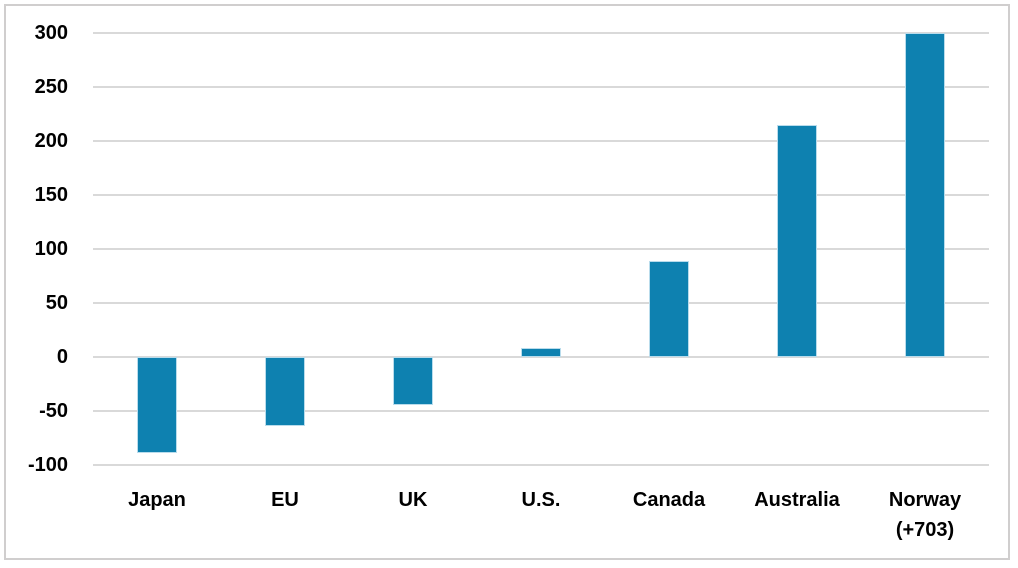 The image size is (1018, 568). What do you see at coordinates (51, 33) in the screenshot?
I see `y-tick-label-300: 300` at bounding box center [51, 33].